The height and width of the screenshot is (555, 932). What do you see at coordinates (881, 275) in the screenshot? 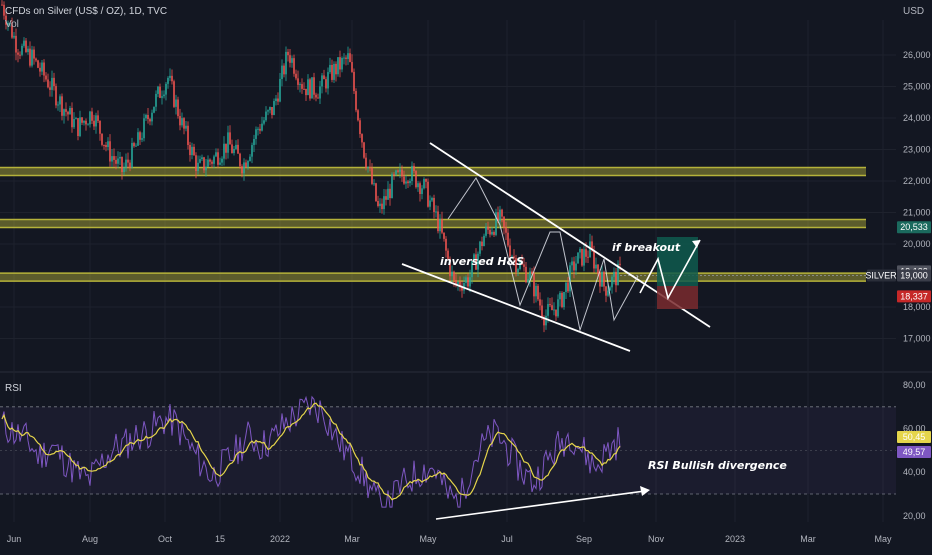
I see `symbol-tag-bg` at bounding box center [881, 275].